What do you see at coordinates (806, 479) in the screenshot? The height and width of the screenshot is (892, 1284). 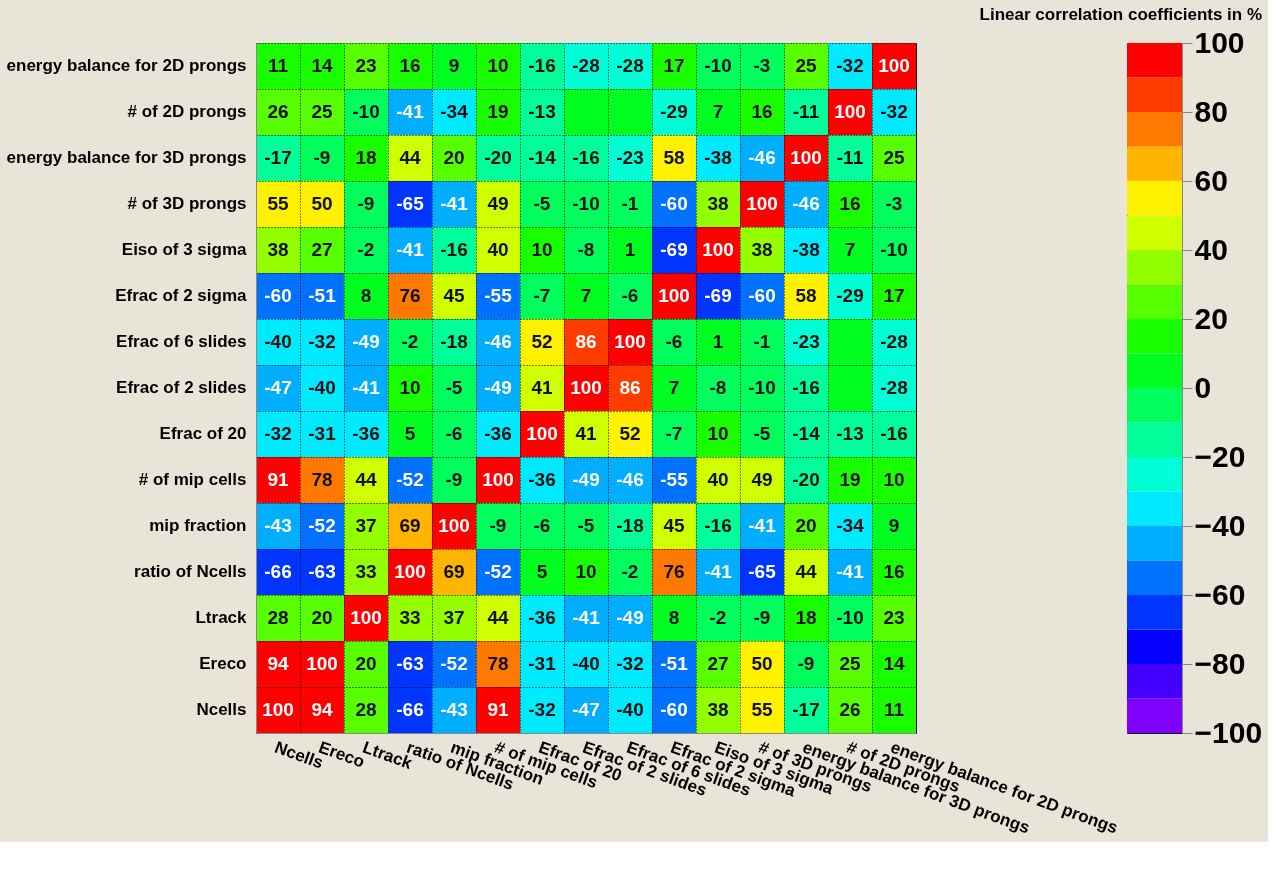 I see `data-label: -20` at bounding box center [806, 479].